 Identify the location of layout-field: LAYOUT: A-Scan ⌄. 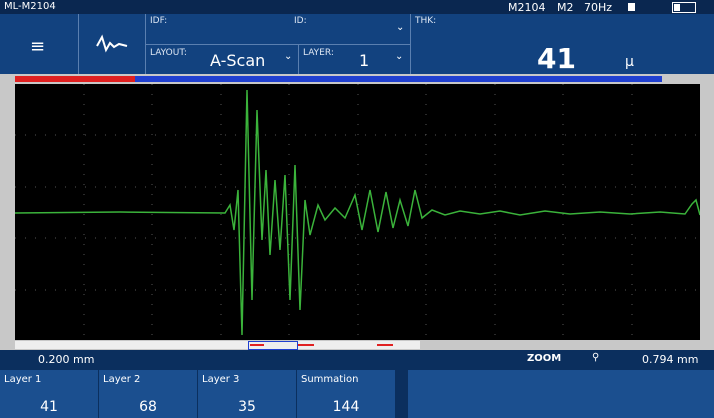
(222, 59).